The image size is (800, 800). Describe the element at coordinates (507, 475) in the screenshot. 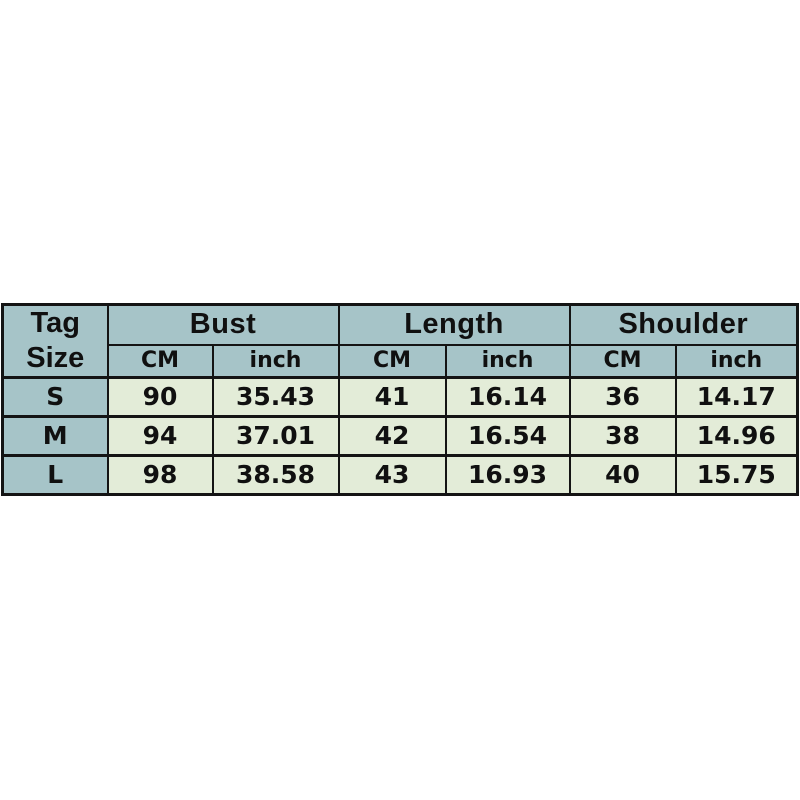

I see `cell-l-length-inch: 16.93` at that location.